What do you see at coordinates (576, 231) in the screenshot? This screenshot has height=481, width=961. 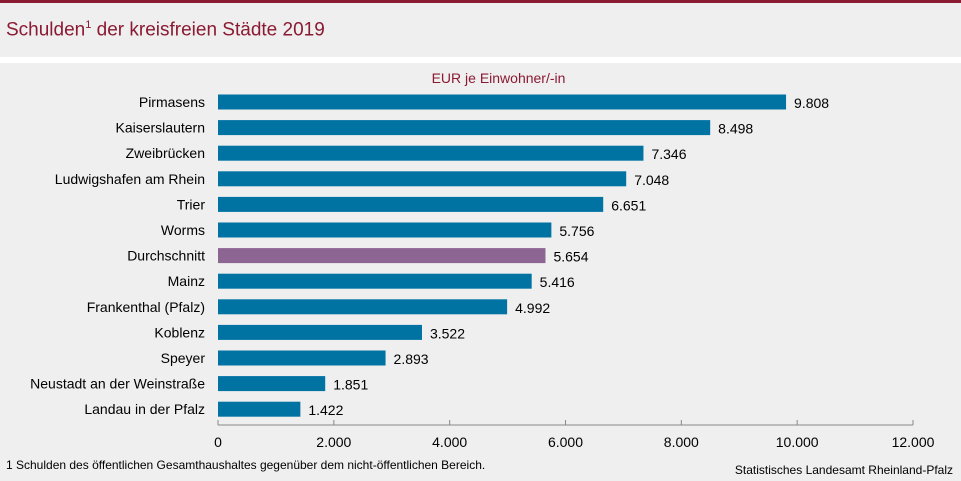 I see `data-label: 5.756` at bounding box center [576, 231].